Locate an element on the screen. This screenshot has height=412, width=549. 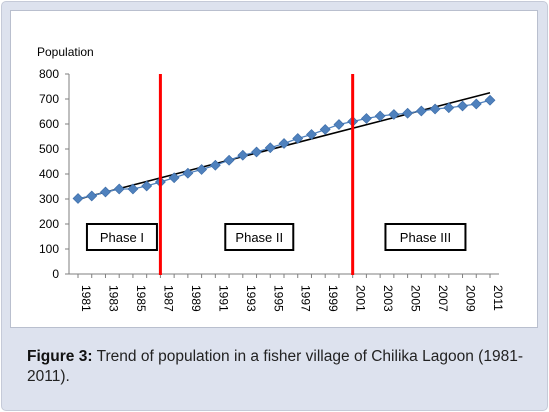
phase-label: Phase III is located at coordinates (425, 237).